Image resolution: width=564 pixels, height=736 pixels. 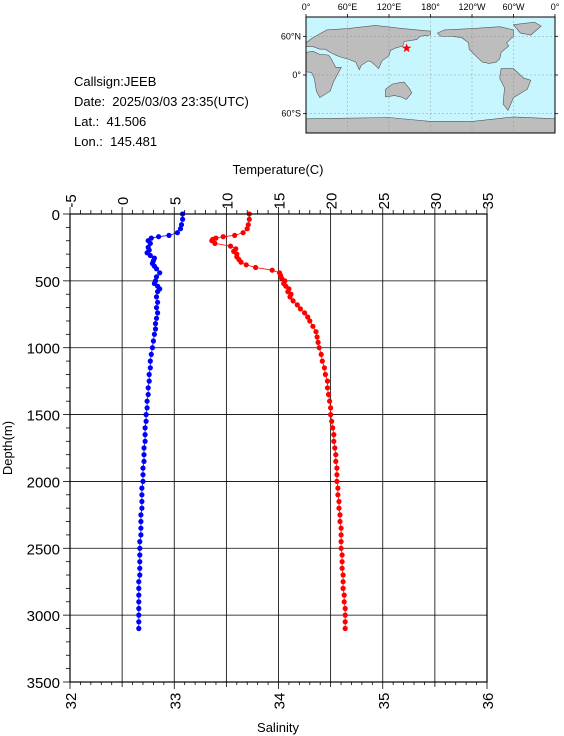 I want to click on date-label: Date: 2025/03/03 23:35(UTC), so click(x=161, y=101).